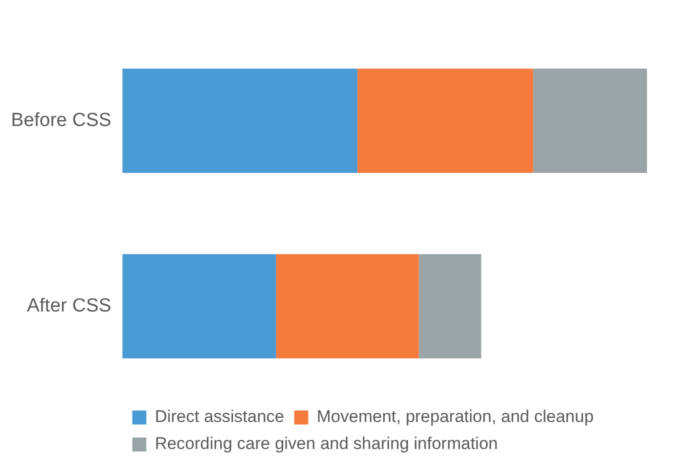 The image size is (695, 471). Describe the element at coordinates (69, 305) in the screenshot. I see `y-tick-label: After CSS` at that location.